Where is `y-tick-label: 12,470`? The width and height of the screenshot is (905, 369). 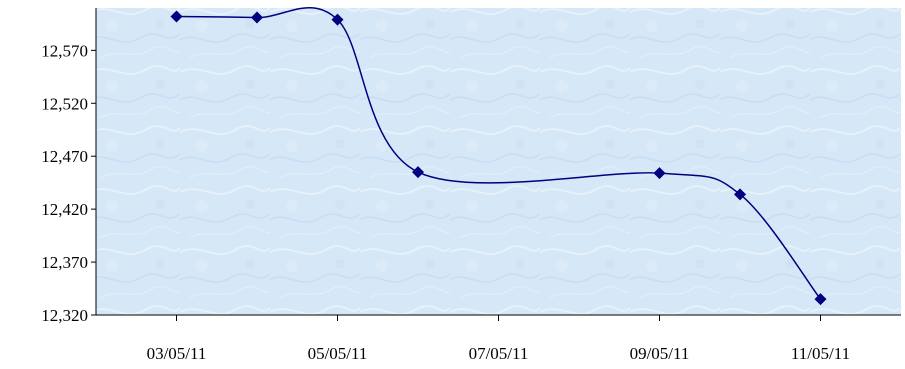
y-tick-label: 12,470 is located at coordinates (64, 156).